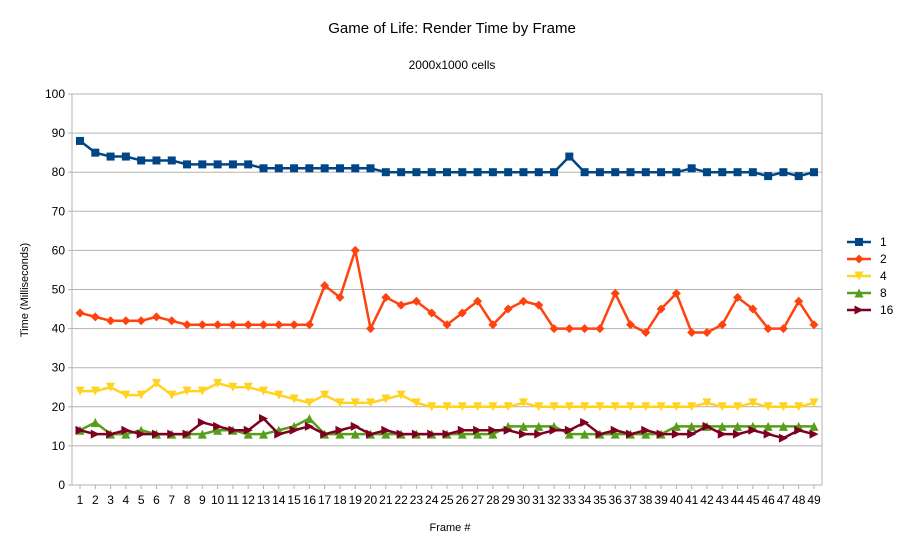  I want to click on chart-subtitle: 2000x1000 cells, so click(452, 65).